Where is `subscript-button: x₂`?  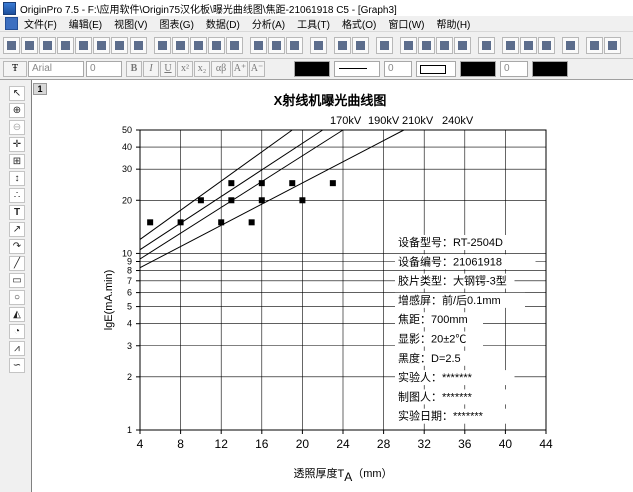 subscript-button: x₂ is located at coordinates (202, 69).